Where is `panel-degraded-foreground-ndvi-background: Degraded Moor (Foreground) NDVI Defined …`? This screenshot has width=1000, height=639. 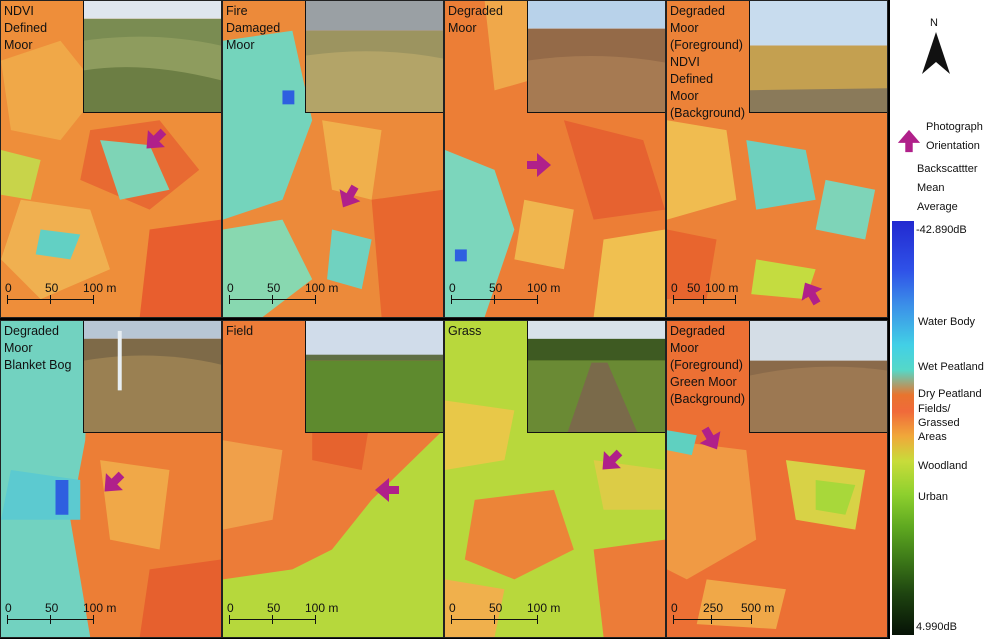 panel-degraded-foreground-ndvi-background: Degraded Moor (Foreground) NDVI Defined … is located at coordinates (777, 159).